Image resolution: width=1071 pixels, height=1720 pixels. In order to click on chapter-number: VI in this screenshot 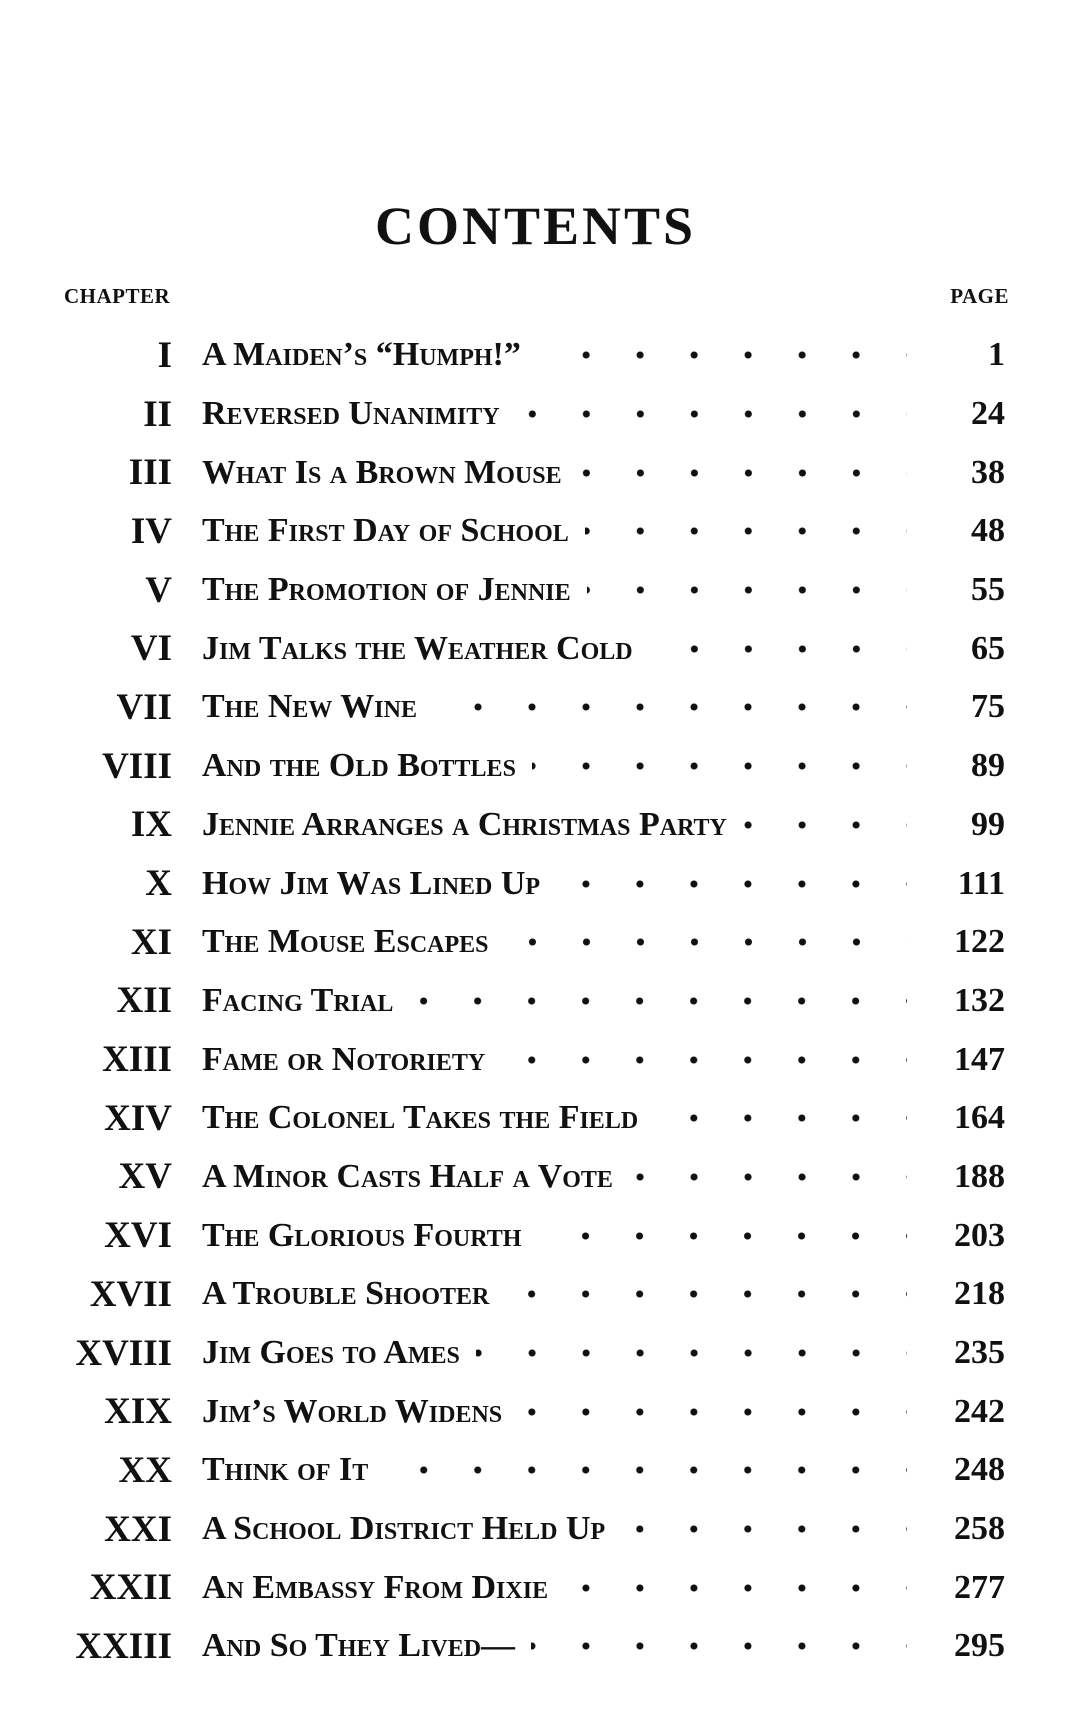, I will do `click(151, 649)`.